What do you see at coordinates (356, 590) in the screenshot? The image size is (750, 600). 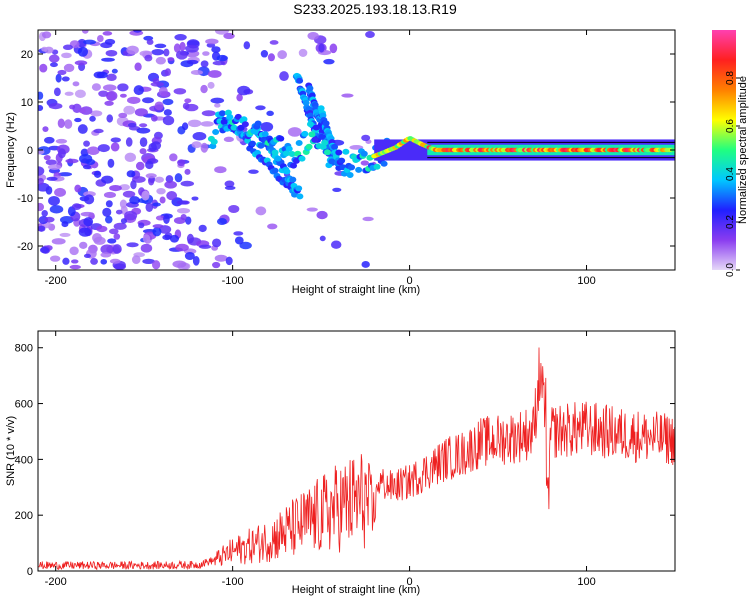 I see `snr-x-axis-label: Height of straight line (km)` at bounding box center [356, 590].